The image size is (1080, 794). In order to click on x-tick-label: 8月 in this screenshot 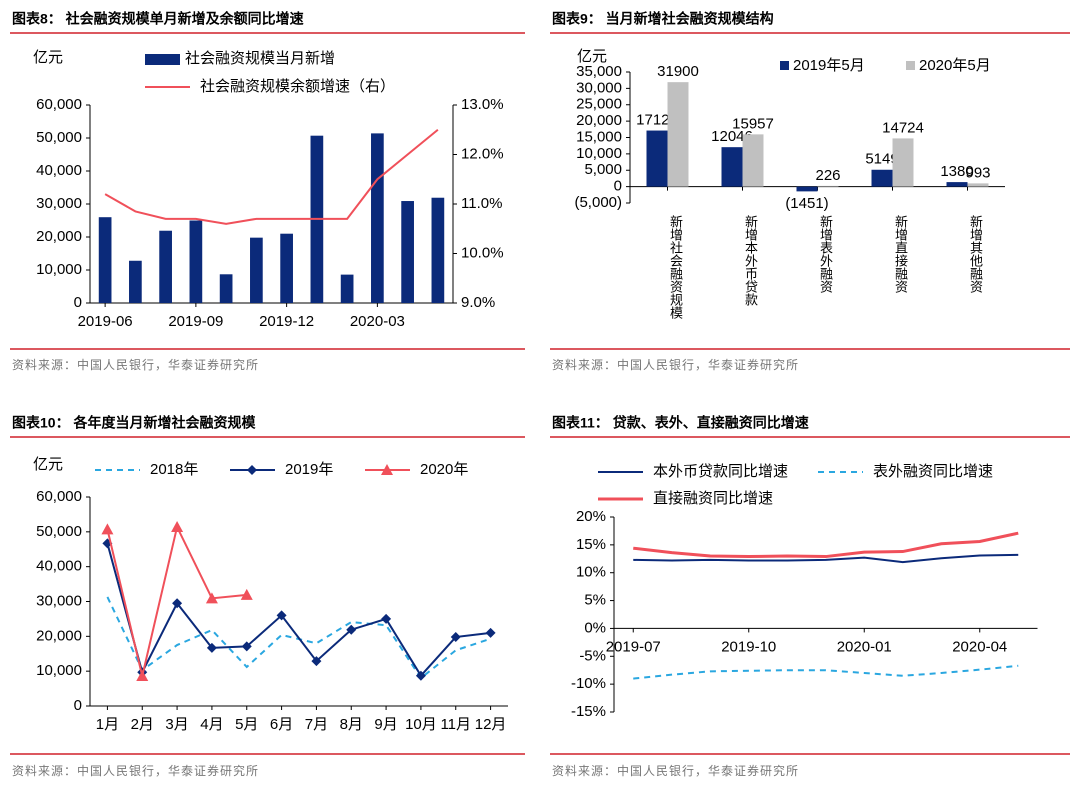, I will do `click(351, 724)`.